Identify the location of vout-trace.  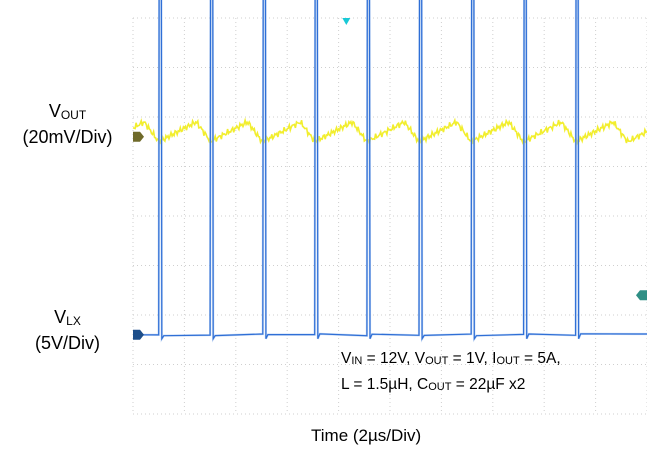
(389, 131).